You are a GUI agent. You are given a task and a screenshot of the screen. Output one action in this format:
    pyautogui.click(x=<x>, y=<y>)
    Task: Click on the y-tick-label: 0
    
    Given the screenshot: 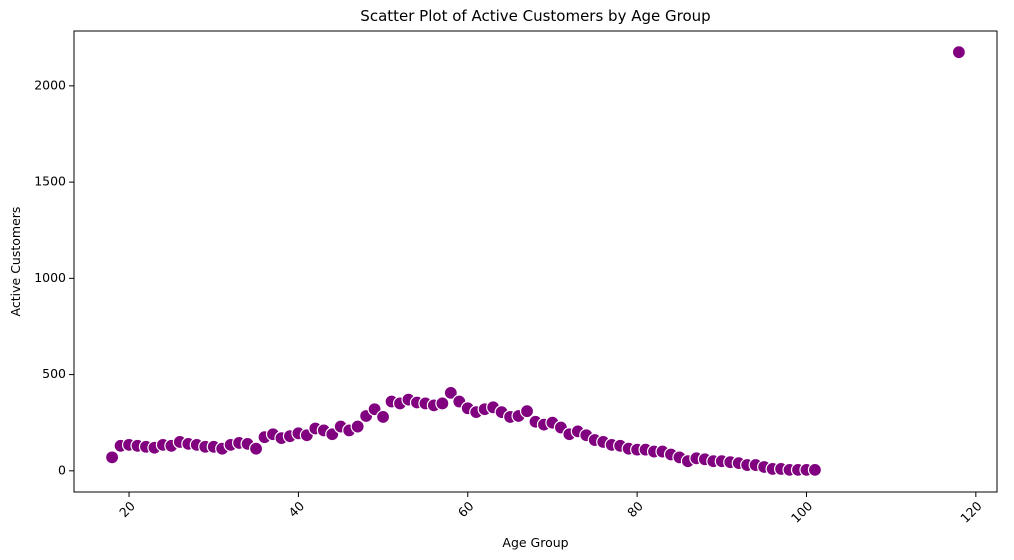 What is the action you would take?
    pyautogui.click(x=62, y=469)
    